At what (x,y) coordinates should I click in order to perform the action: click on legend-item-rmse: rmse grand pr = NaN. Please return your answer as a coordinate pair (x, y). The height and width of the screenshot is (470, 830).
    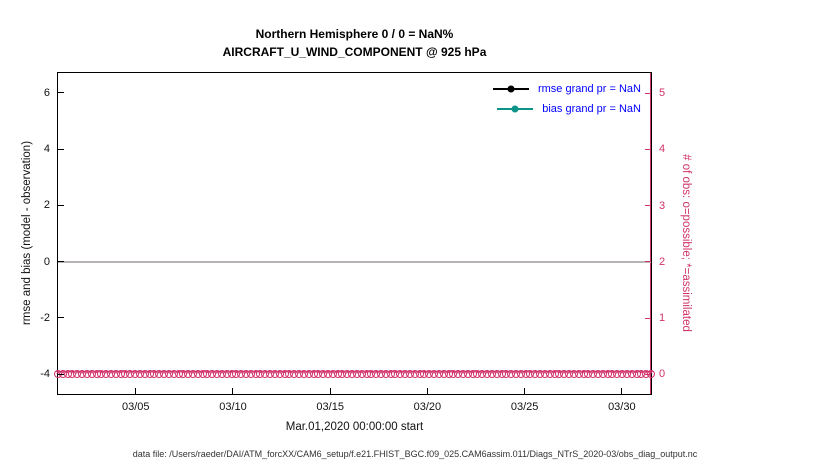
    Looking at the image, I should click on (566, 89).